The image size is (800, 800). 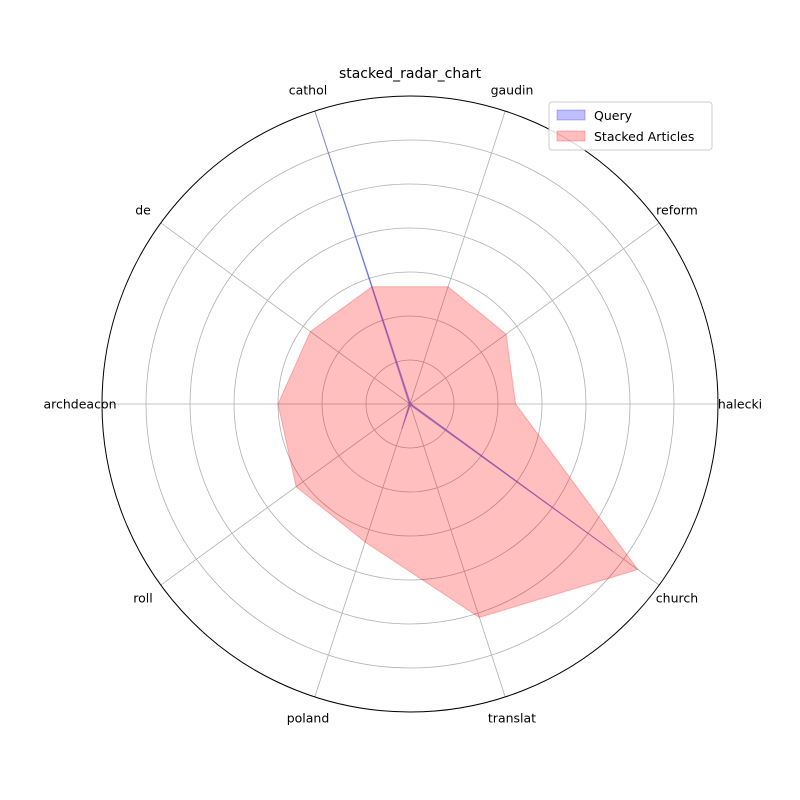 I want to click on category-label: church, so click(x=677, y=598).